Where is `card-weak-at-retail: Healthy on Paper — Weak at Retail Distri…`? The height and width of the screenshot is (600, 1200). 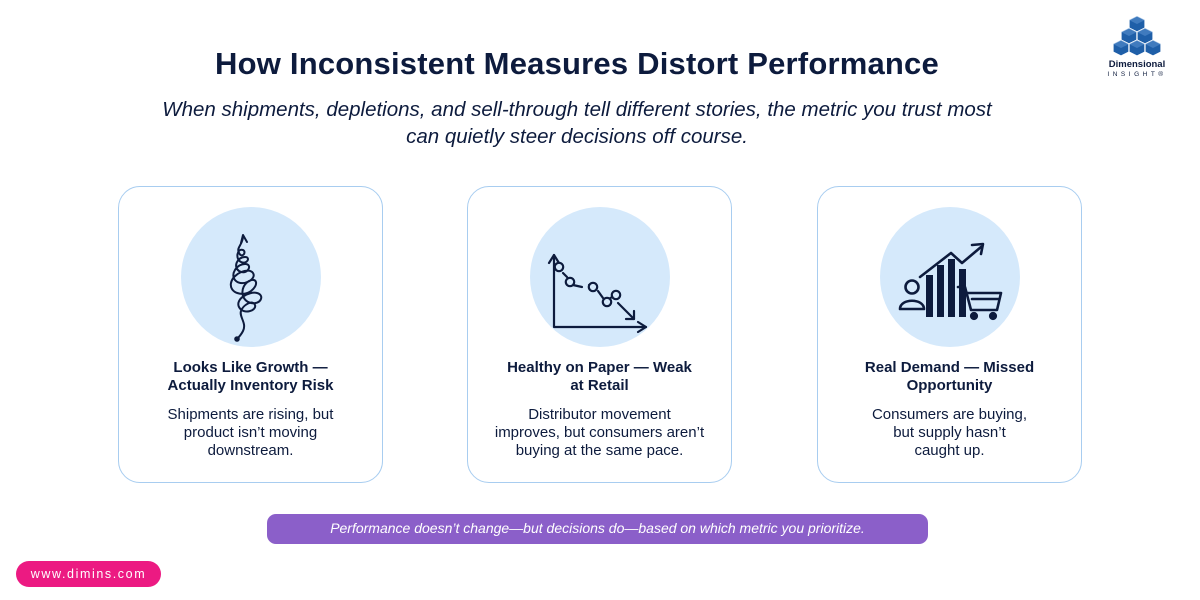
card-weak-at-retail: Healthy on Paper — Weak at Retail Distri… is located at coordinates (599, 334).